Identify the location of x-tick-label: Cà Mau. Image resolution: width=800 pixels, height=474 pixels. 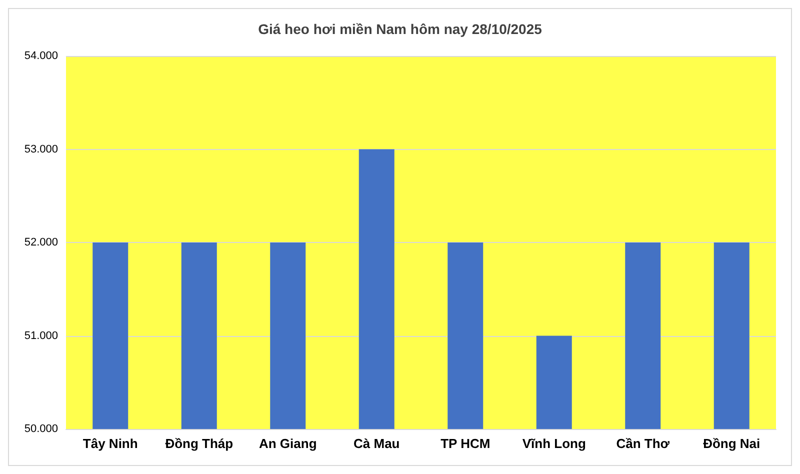
(377, 443).